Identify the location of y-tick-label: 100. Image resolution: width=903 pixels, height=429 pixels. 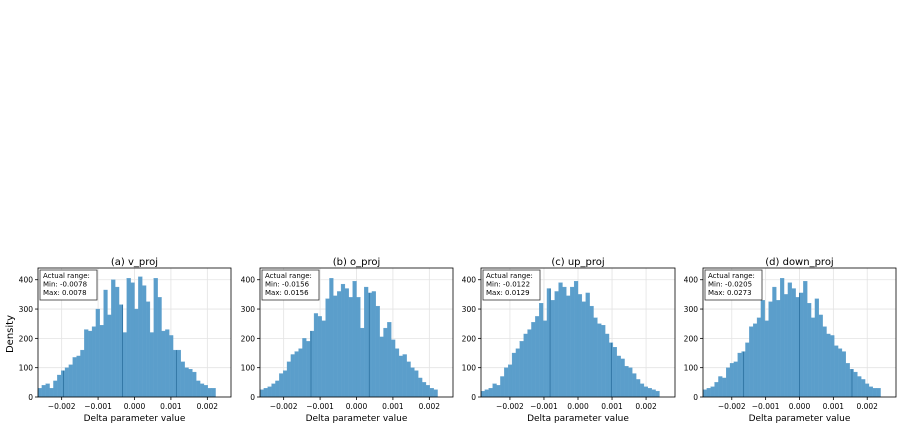
(248, 368).